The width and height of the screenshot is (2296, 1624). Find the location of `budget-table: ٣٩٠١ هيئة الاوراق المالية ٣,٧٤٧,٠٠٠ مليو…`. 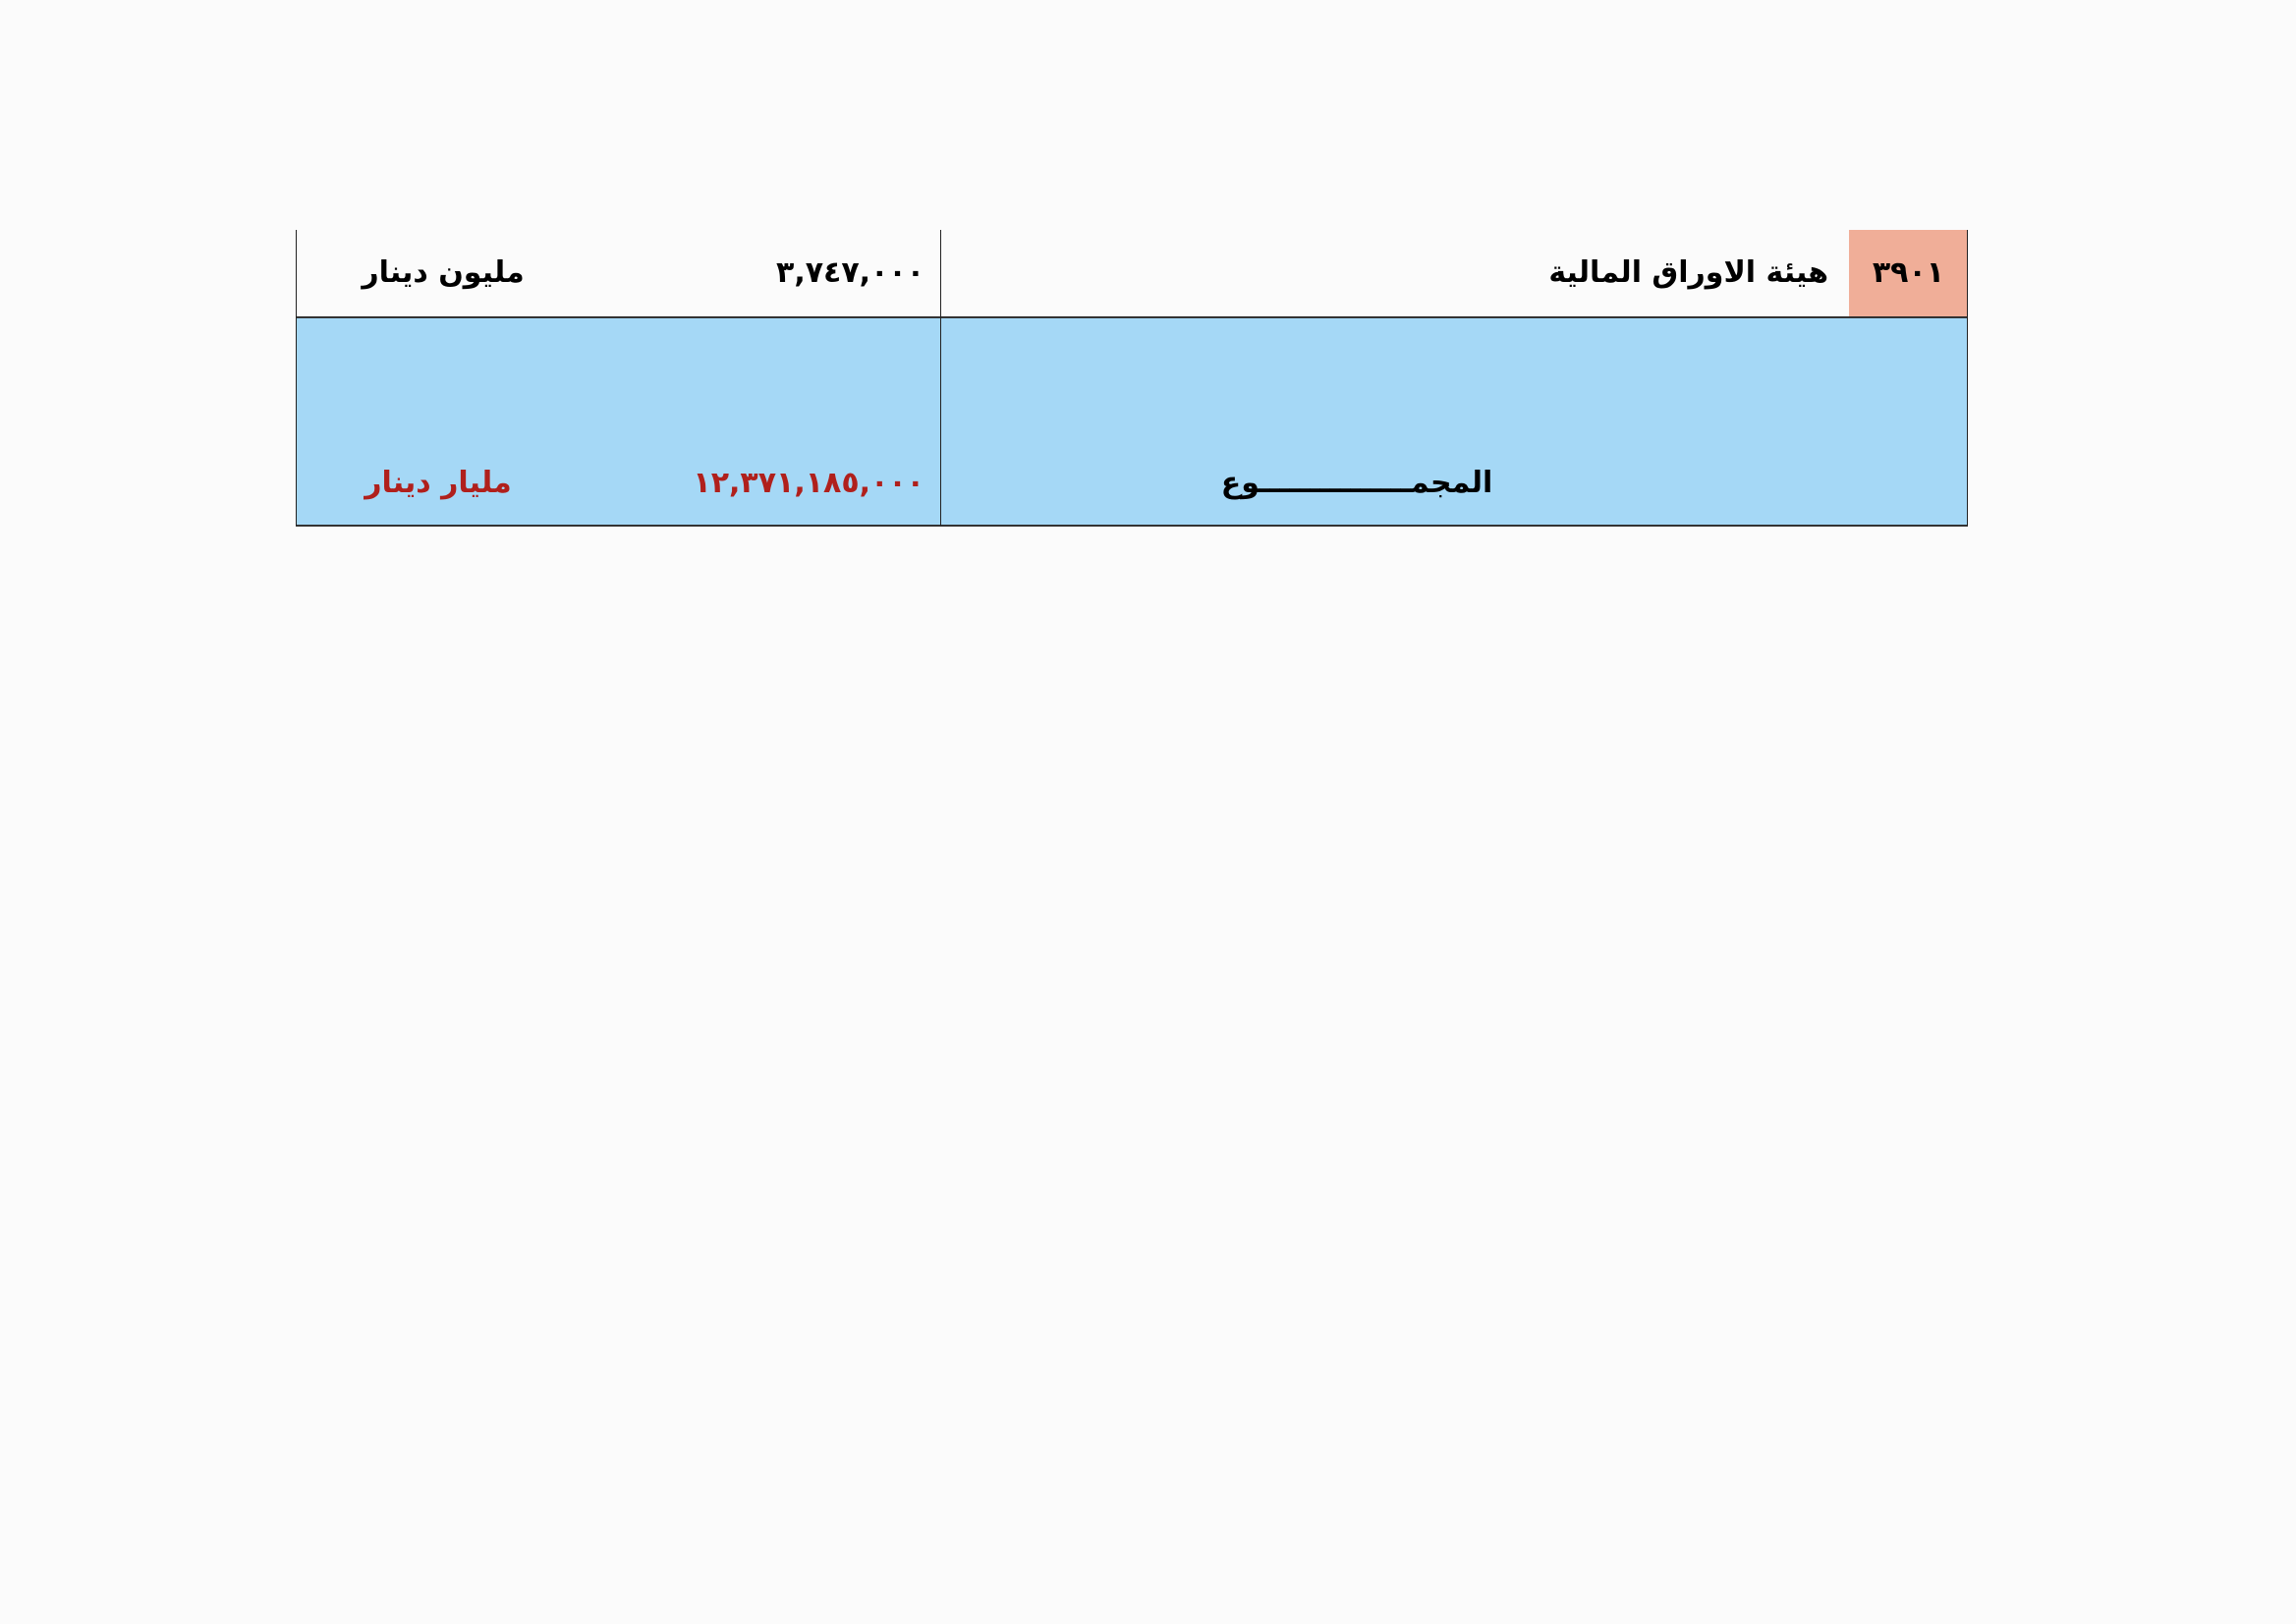

budget-table: ٣٩٠١ هيئة الاوراق المالية ٣,٧٤٧,٠٠٠ مليو… is located at coordinates (1132, 378).